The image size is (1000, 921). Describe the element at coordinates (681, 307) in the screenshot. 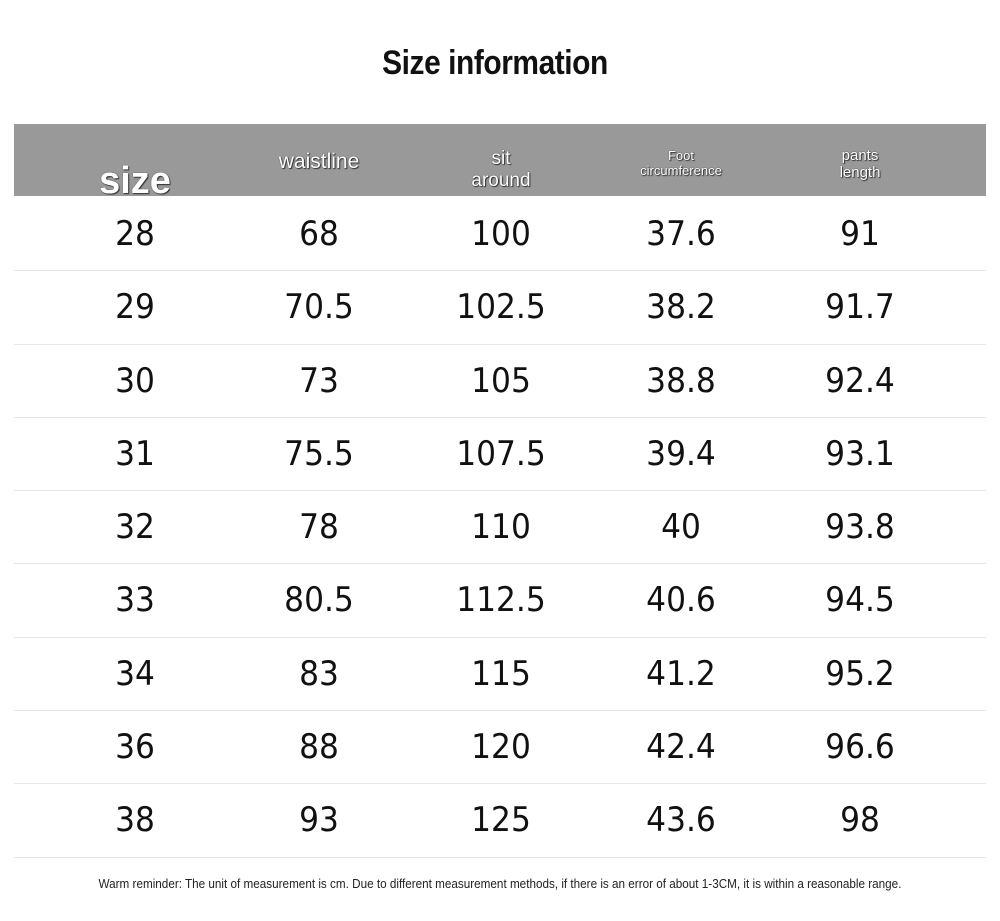

I see `cell-foot-circumference: 38.2` at that location.